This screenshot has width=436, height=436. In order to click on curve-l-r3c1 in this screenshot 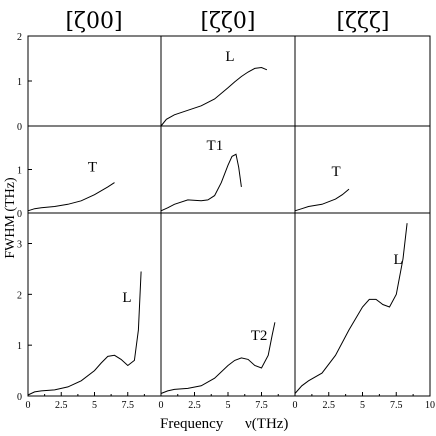, I will do `click(84, 333)`.